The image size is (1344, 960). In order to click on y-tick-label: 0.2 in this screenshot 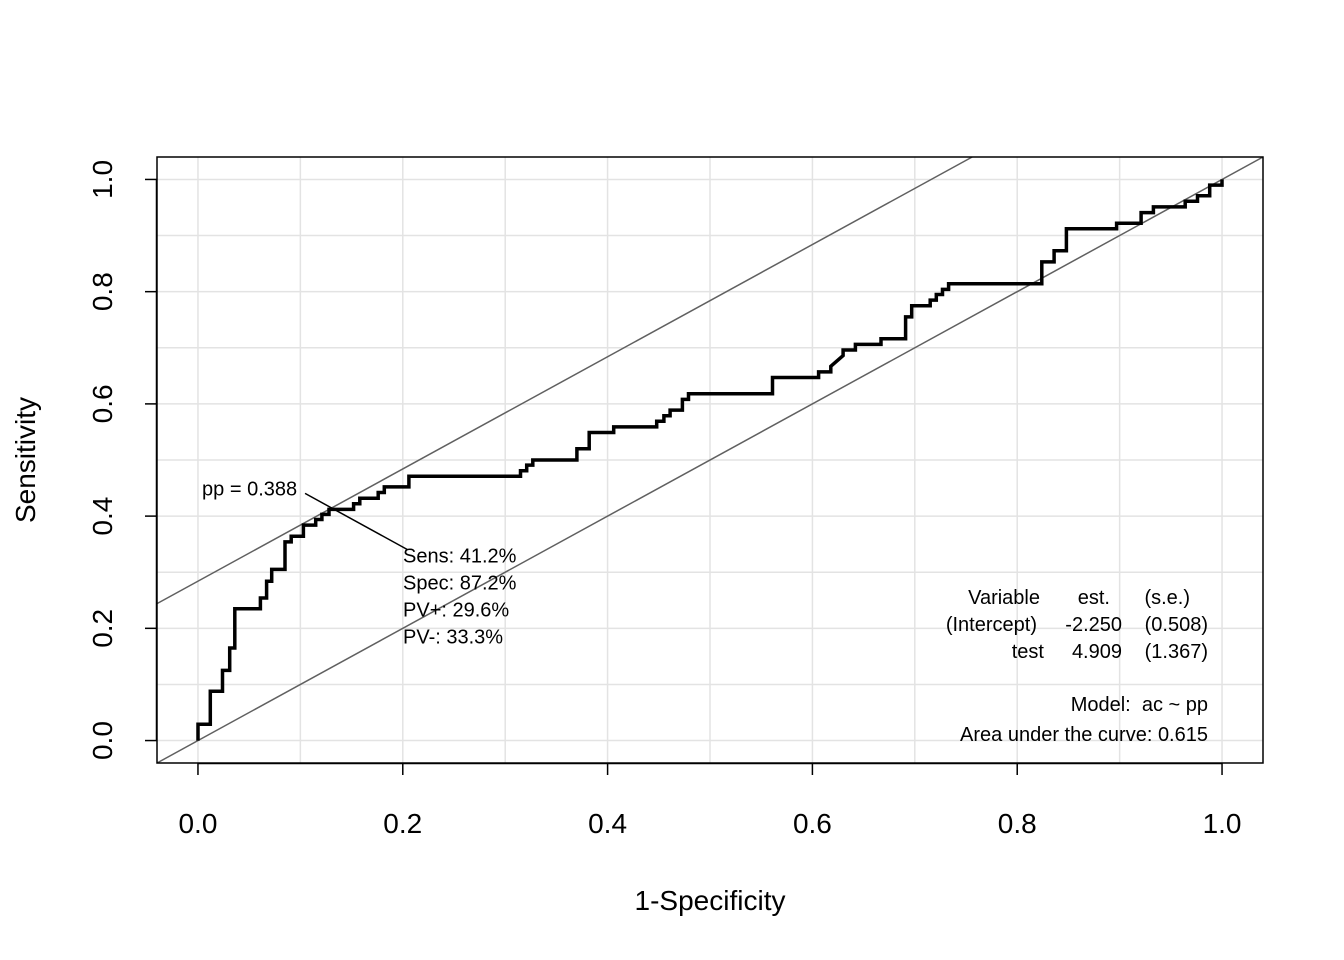, I will do `click(102, 628)`.